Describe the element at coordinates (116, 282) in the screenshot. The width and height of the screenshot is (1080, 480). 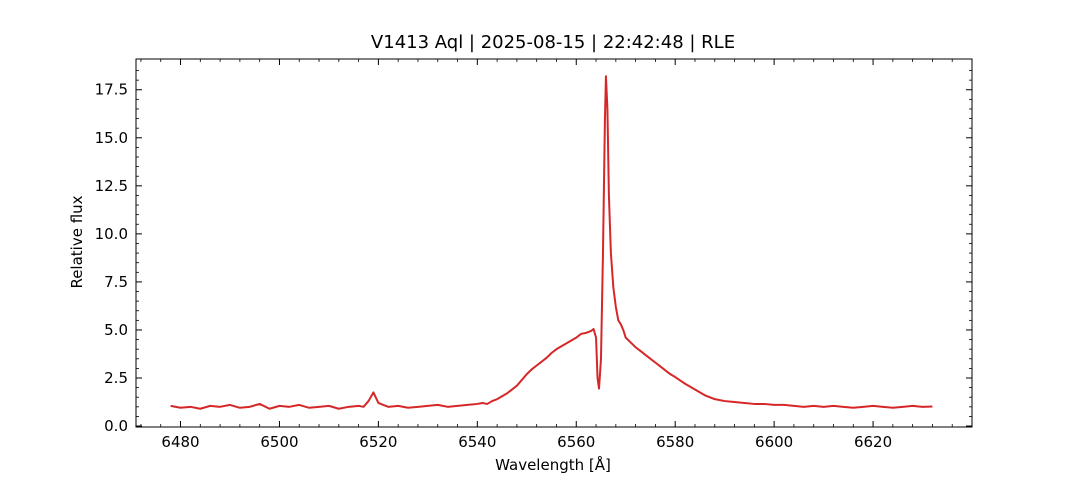
I see `y-tick-label: 7.5` at that location.